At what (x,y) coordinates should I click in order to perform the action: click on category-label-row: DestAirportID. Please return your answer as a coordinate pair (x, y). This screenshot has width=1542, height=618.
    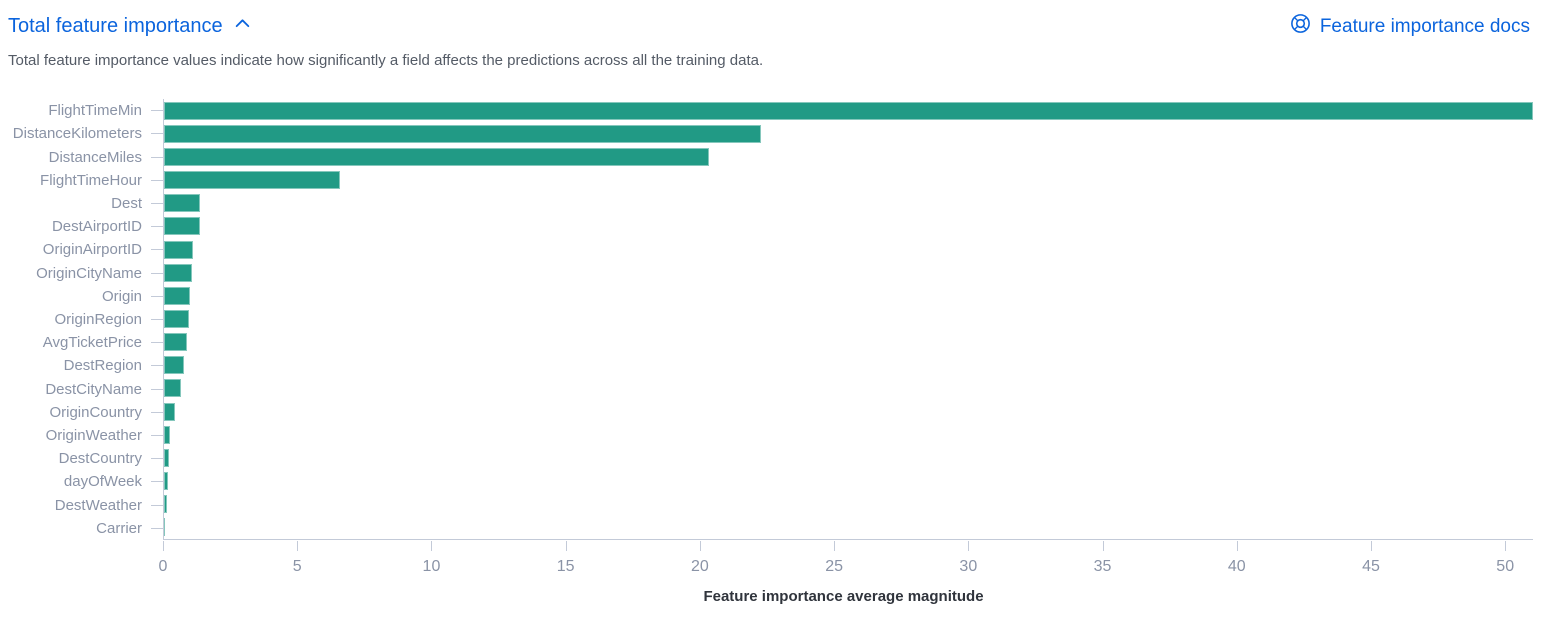
    Looking at the image, I should click on (81, 226).